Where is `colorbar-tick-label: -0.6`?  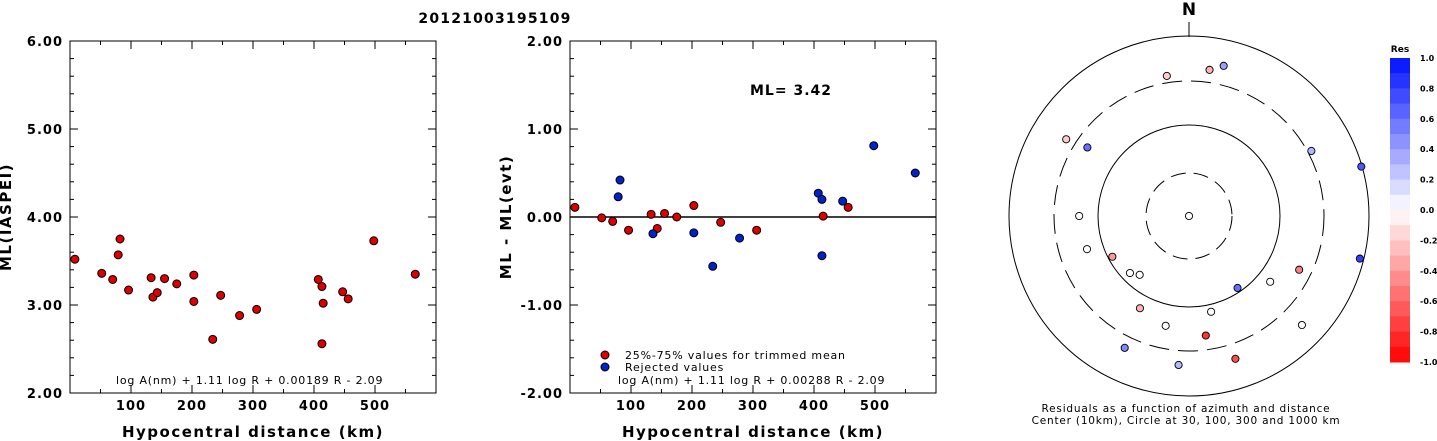
colorbar-tick-label: -0.6 is located at coordinates (1428, 301).